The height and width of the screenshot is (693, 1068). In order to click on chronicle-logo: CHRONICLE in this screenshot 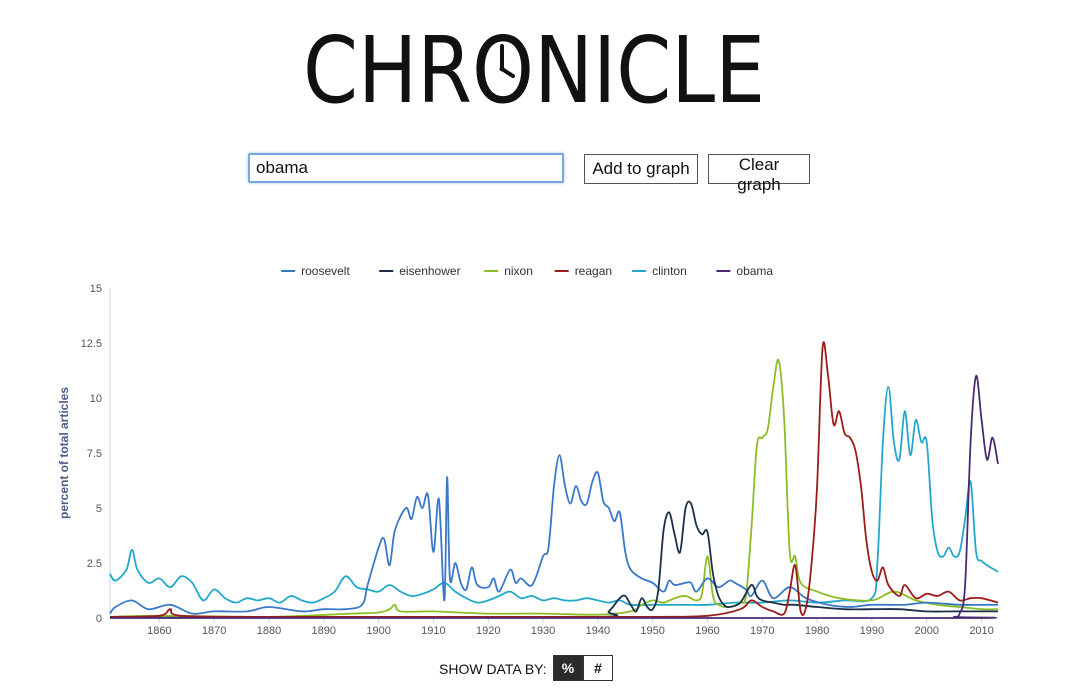, I will do `click(534, 64)`.